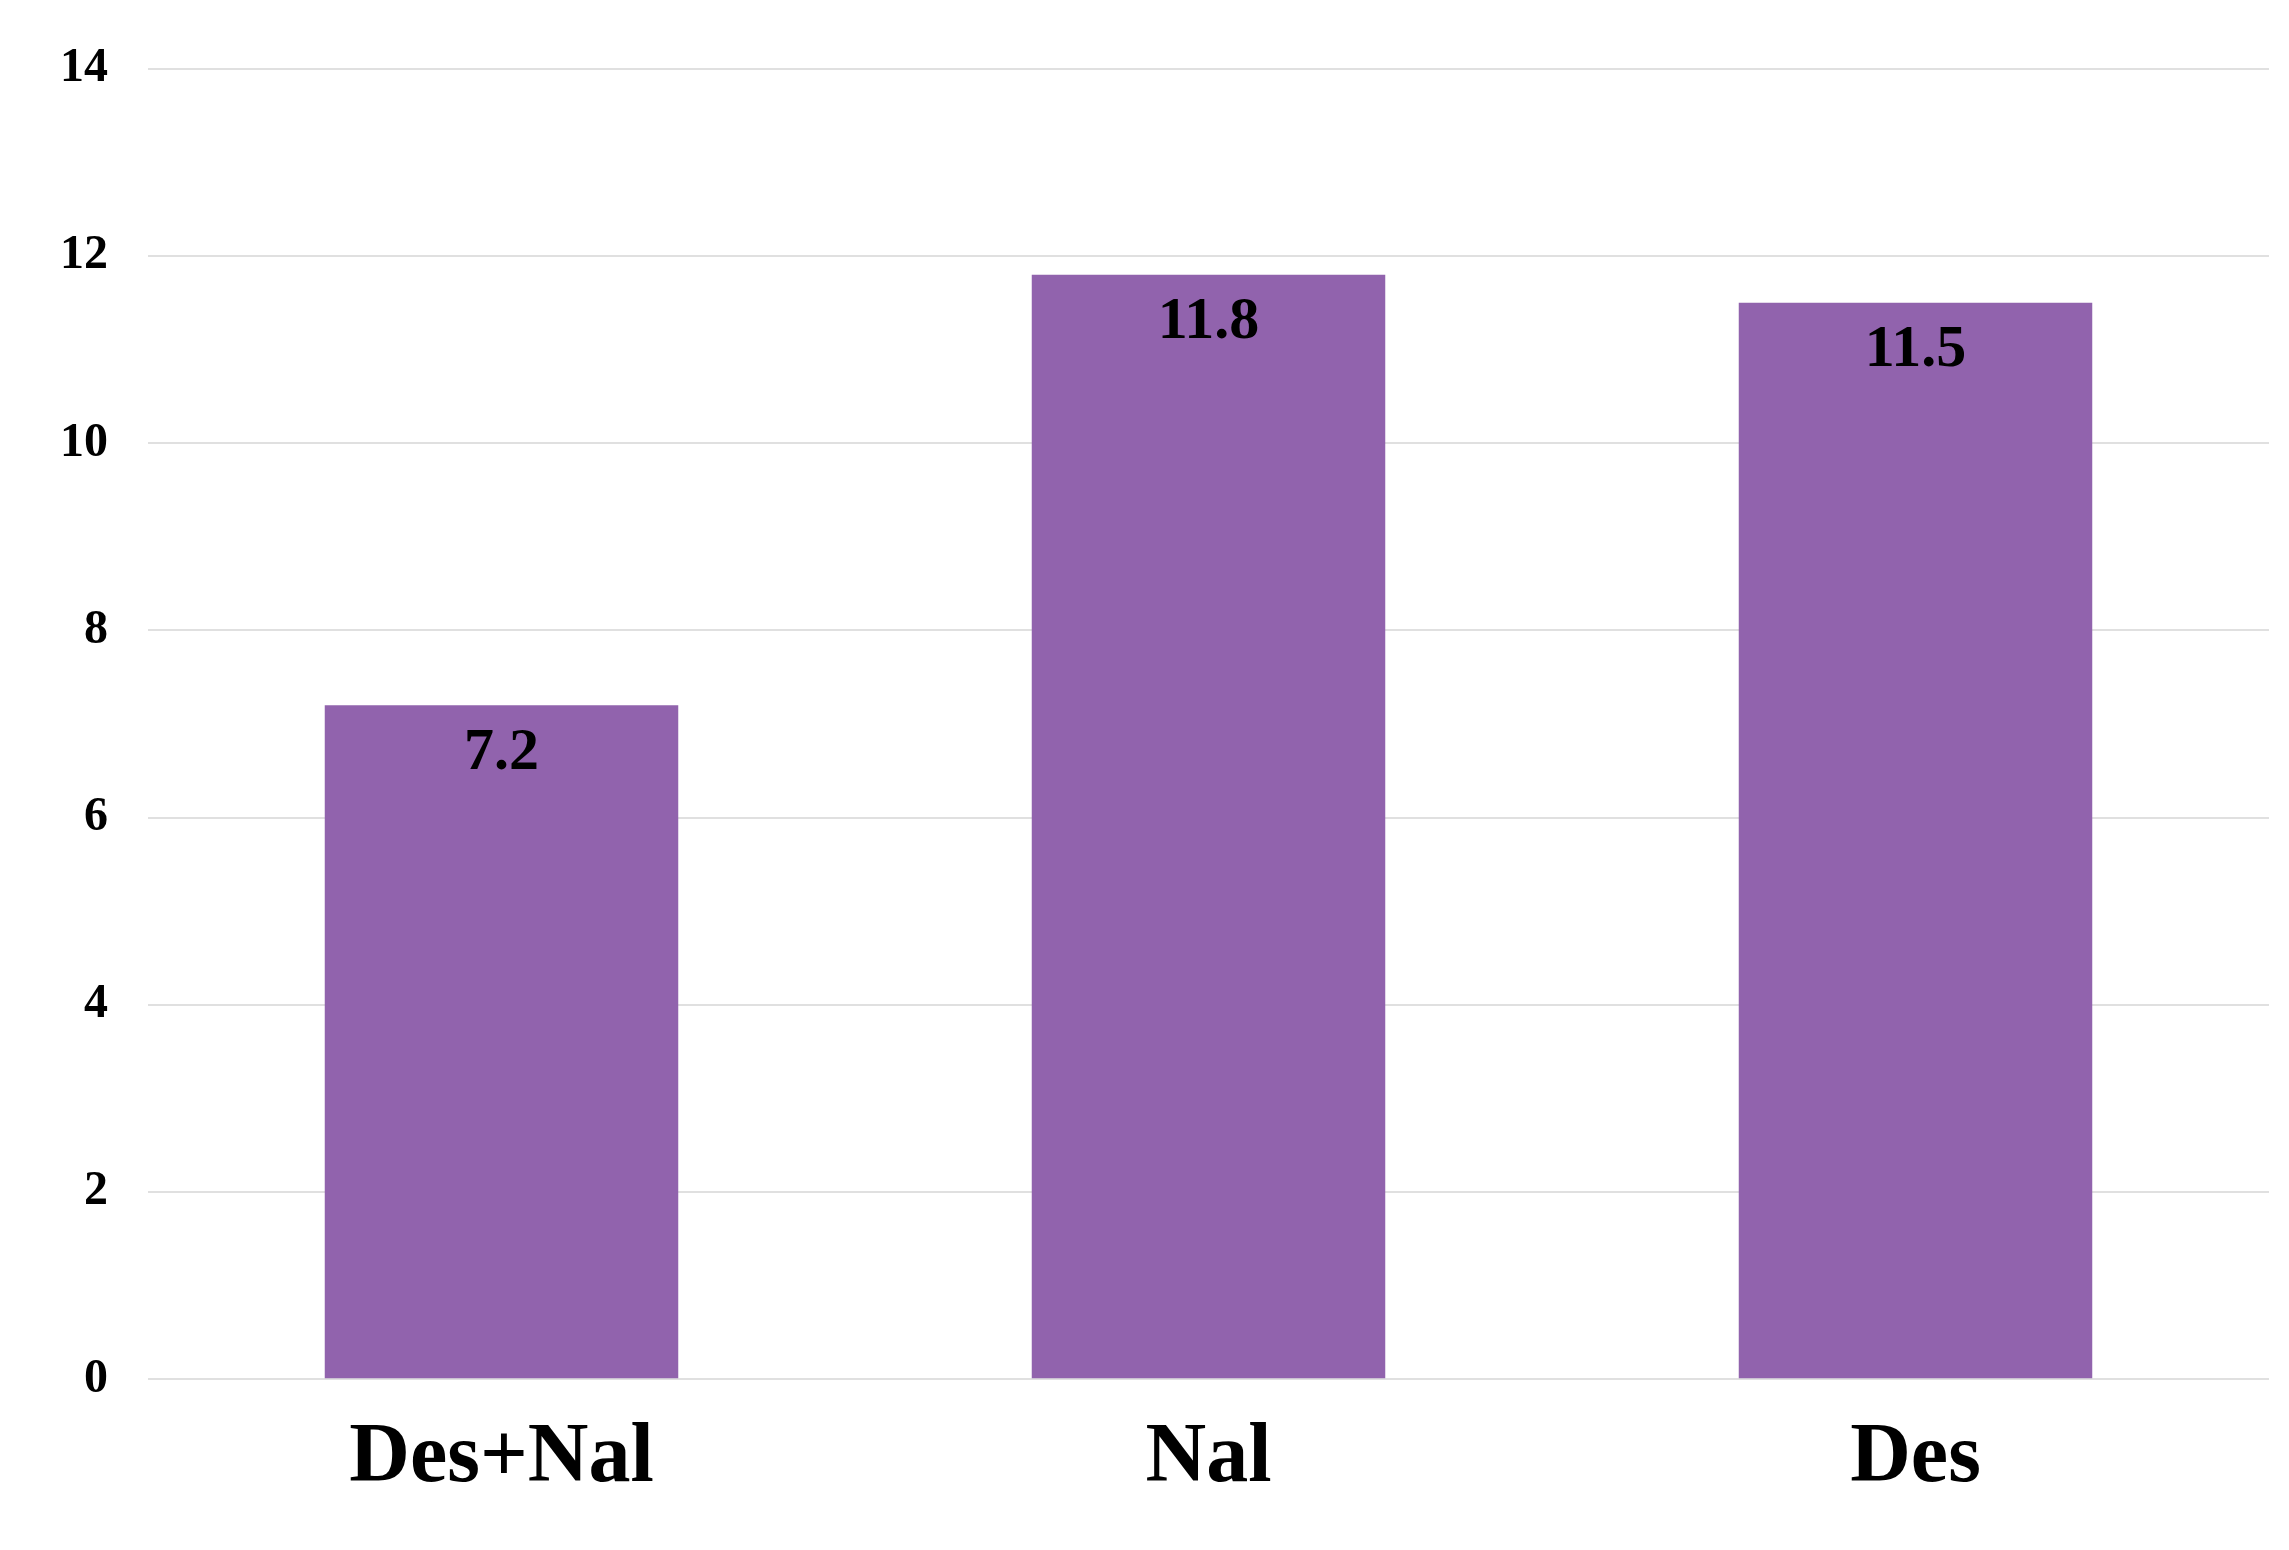 The image size is (2289, 1550). What do you see at coordinates (501, 748) in the screenshot?
I see `data-label: 7.2` at bounding box center [501, 748].